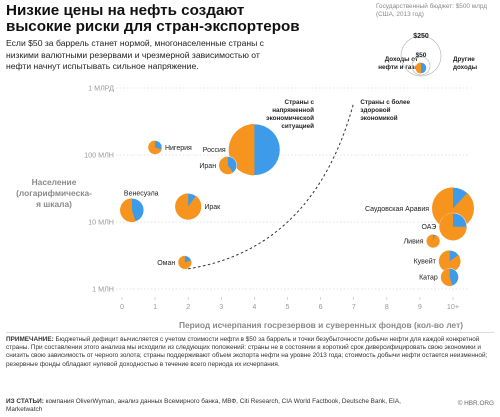  I want to click on data-point-label: ОАЭ, so click(428, 227).